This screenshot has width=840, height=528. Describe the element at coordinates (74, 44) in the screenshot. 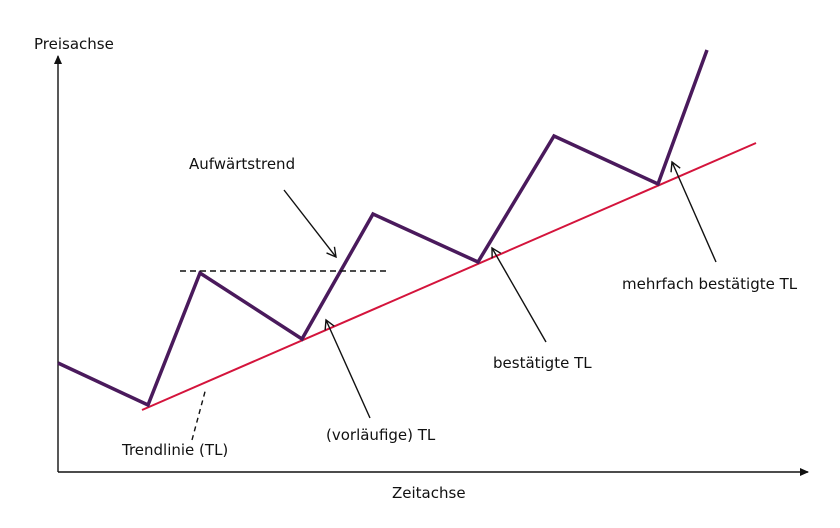

I see `y-axis-label: Preisachse` at that location.